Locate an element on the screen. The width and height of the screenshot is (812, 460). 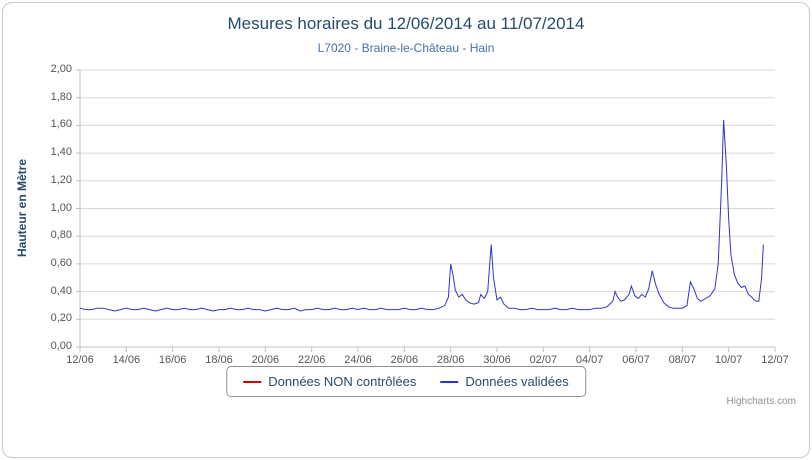
x-tick-label: 20/06 is located at coordinates (265, 360).